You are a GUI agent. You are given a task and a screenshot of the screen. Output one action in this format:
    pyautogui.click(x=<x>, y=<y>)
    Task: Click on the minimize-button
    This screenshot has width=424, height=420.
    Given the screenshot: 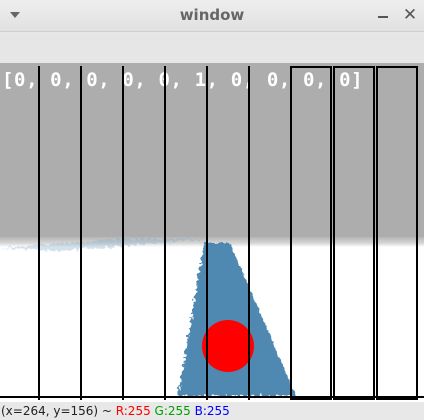 What is the action you would take?
    pyautogui.click(x=383, y=16)
    